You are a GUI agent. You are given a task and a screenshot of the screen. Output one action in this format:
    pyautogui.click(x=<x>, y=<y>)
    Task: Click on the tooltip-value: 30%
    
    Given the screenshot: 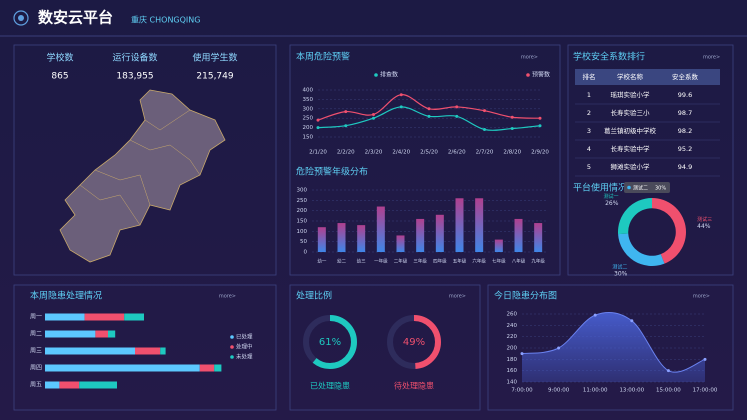 What is the action you would take?
    pyautogui.click(x=660, y=189)
    